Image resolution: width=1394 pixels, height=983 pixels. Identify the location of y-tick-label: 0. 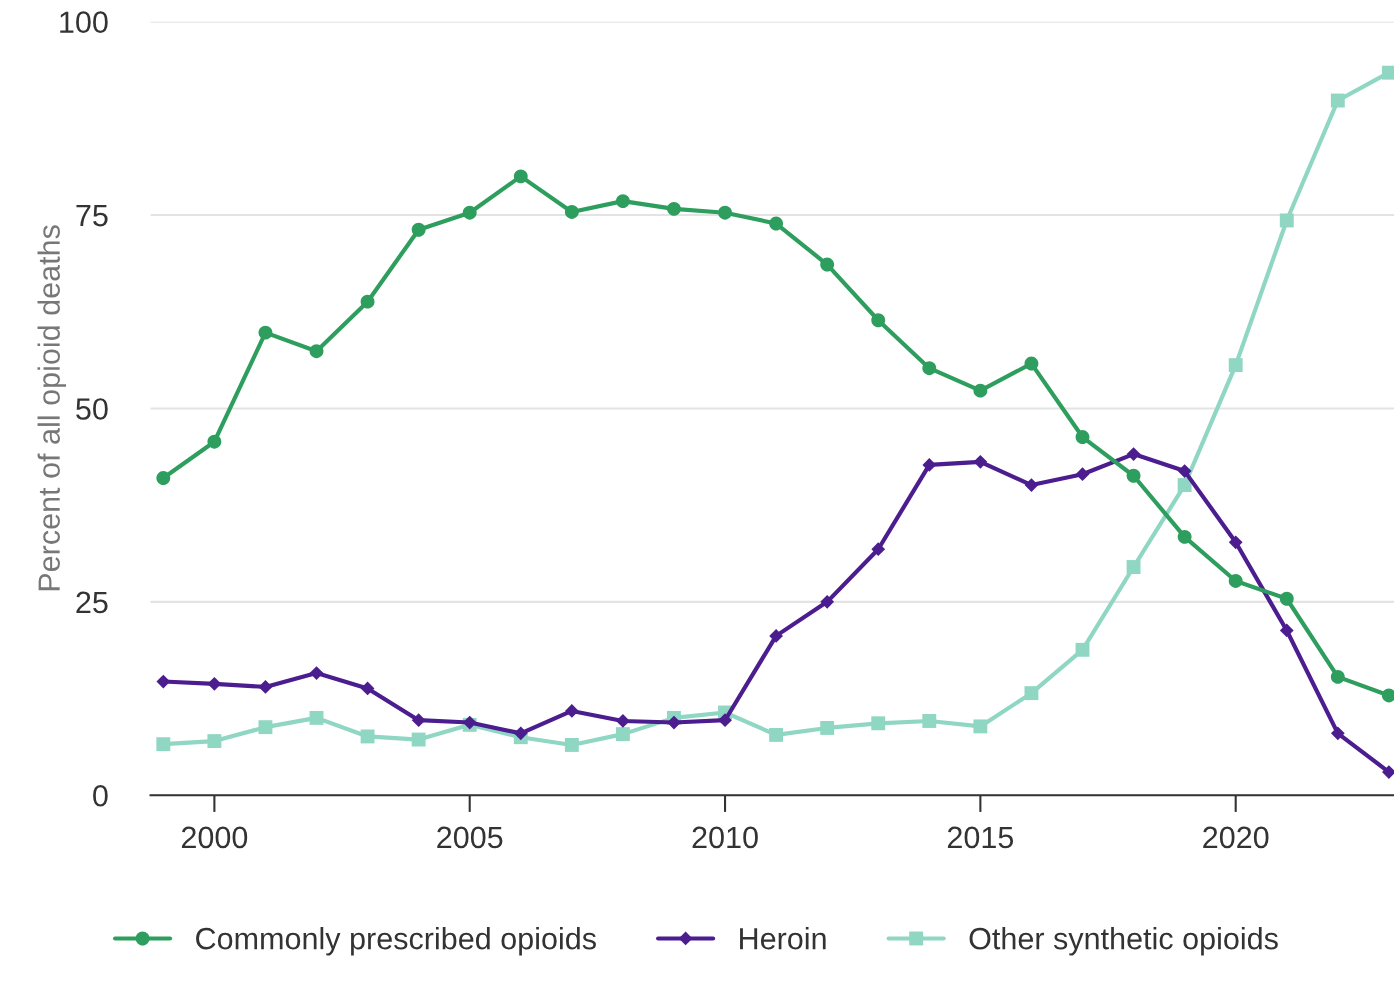
(100, 795).